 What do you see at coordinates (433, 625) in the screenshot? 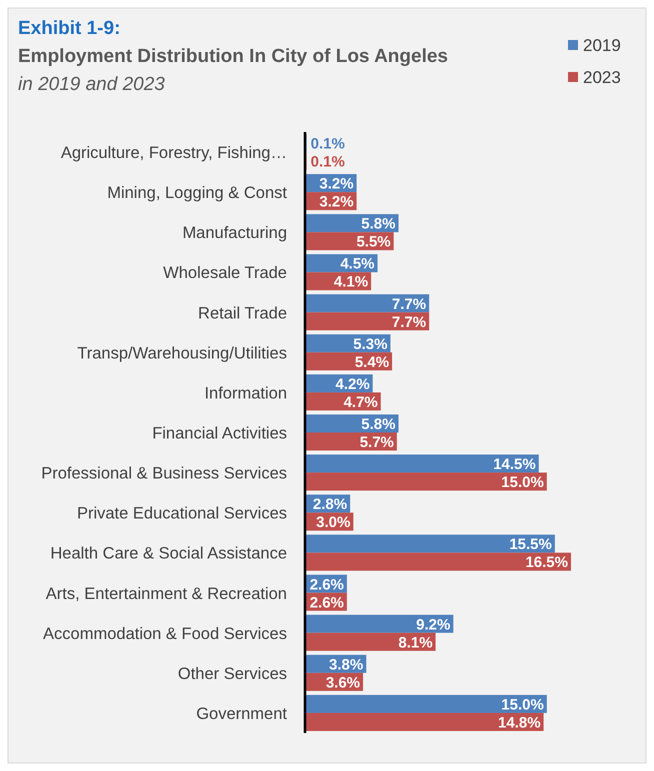
I see `data-label: 9.2%` at bounding box center [433, 625].